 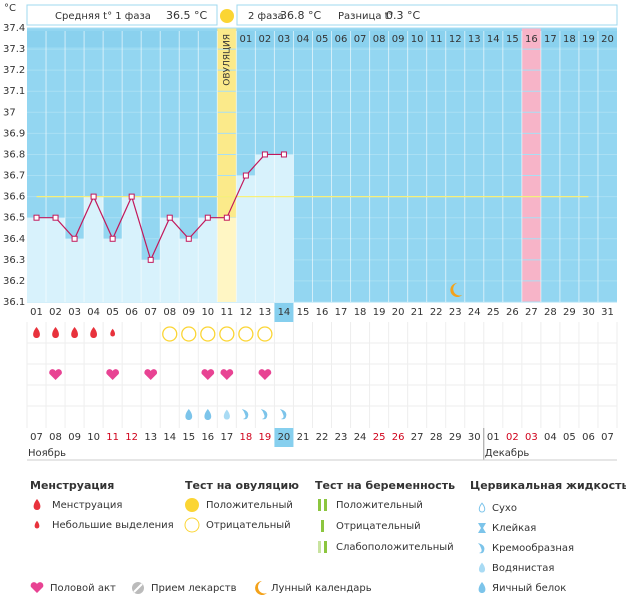 What do you see at coordinates (514, 528) in the screenshot?
I see `legend-item: Клейкая` at bounding box center [514, 528].